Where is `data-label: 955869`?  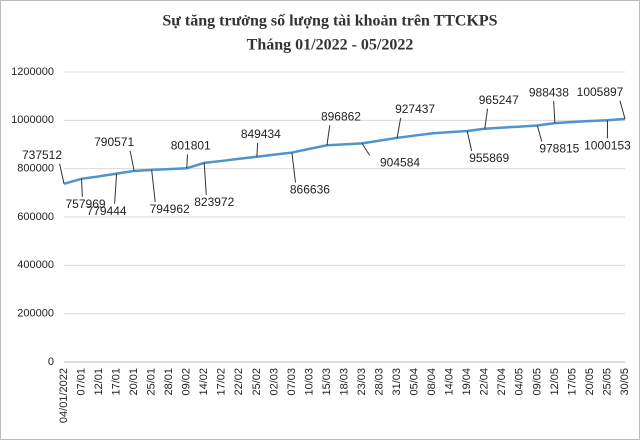
data-label: 955869 is located at coordinates (489, 158).